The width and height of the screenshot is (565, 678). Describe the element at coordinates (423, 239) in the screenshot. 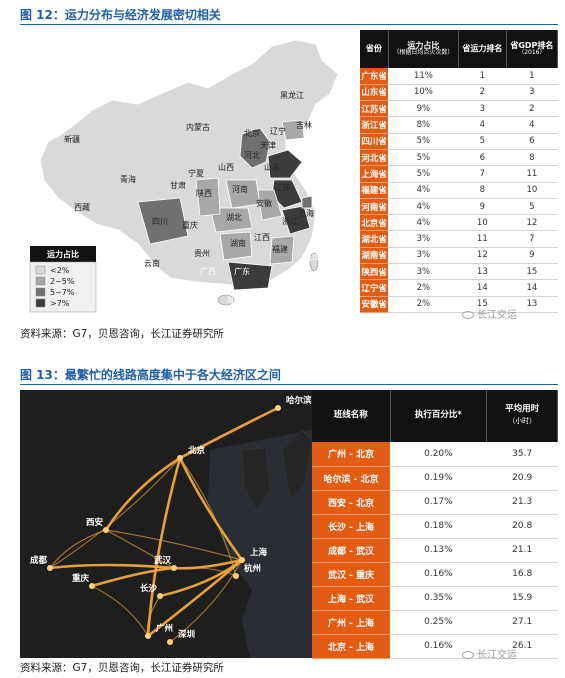

I see `value-cell: 3%` at that location.